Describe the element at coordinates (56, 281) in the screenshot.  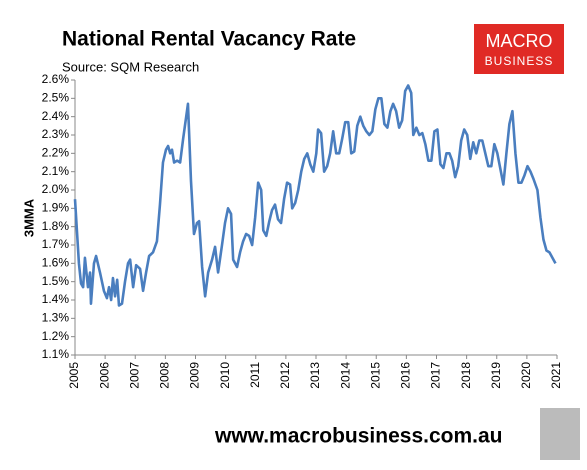
I see `y-tick-label: 1.5%` at that location.